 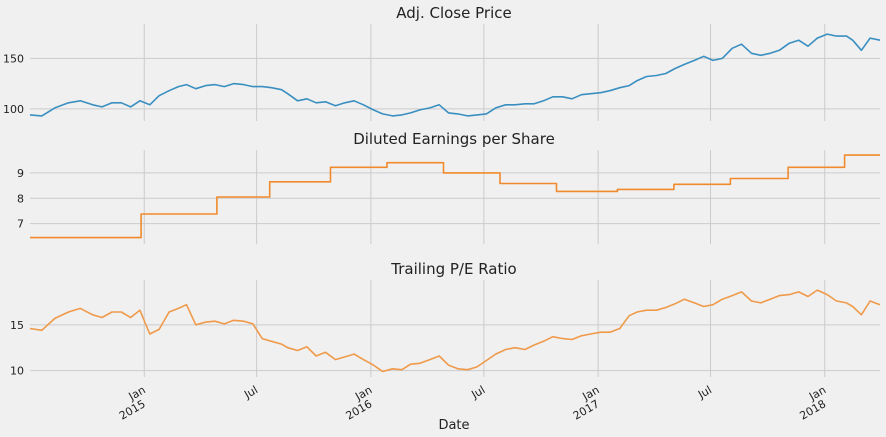 I want to click on pe-chart-title: Trailing P/E Ratio, so click(x=453, y=269).